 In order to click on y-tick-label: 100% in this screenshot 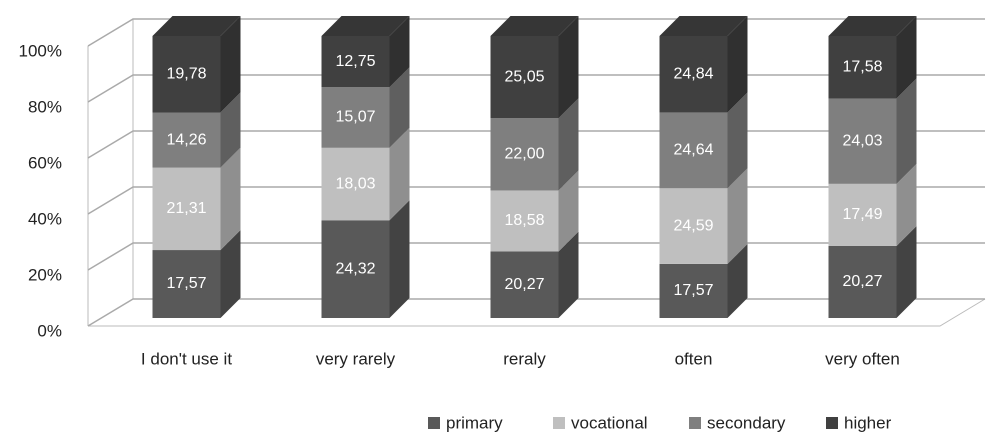, I will do `click(40, 50)`.